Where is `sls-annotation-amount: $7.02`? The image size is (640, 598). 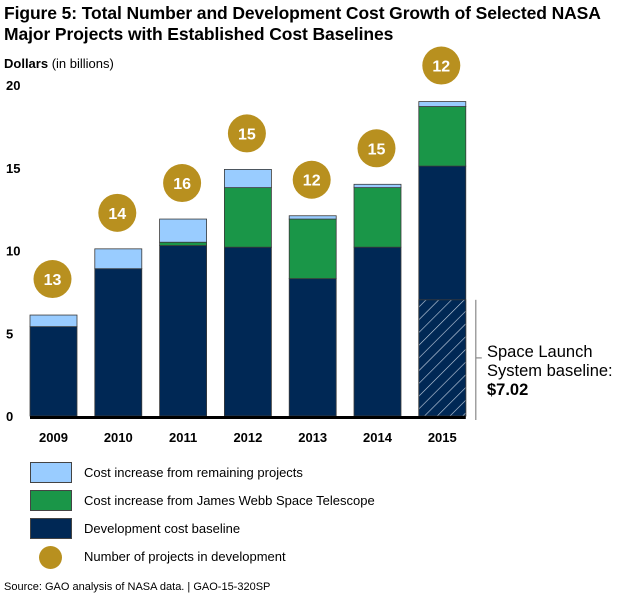
sls-annotation-amount: $7.02 is located at coordinates (508, 390).